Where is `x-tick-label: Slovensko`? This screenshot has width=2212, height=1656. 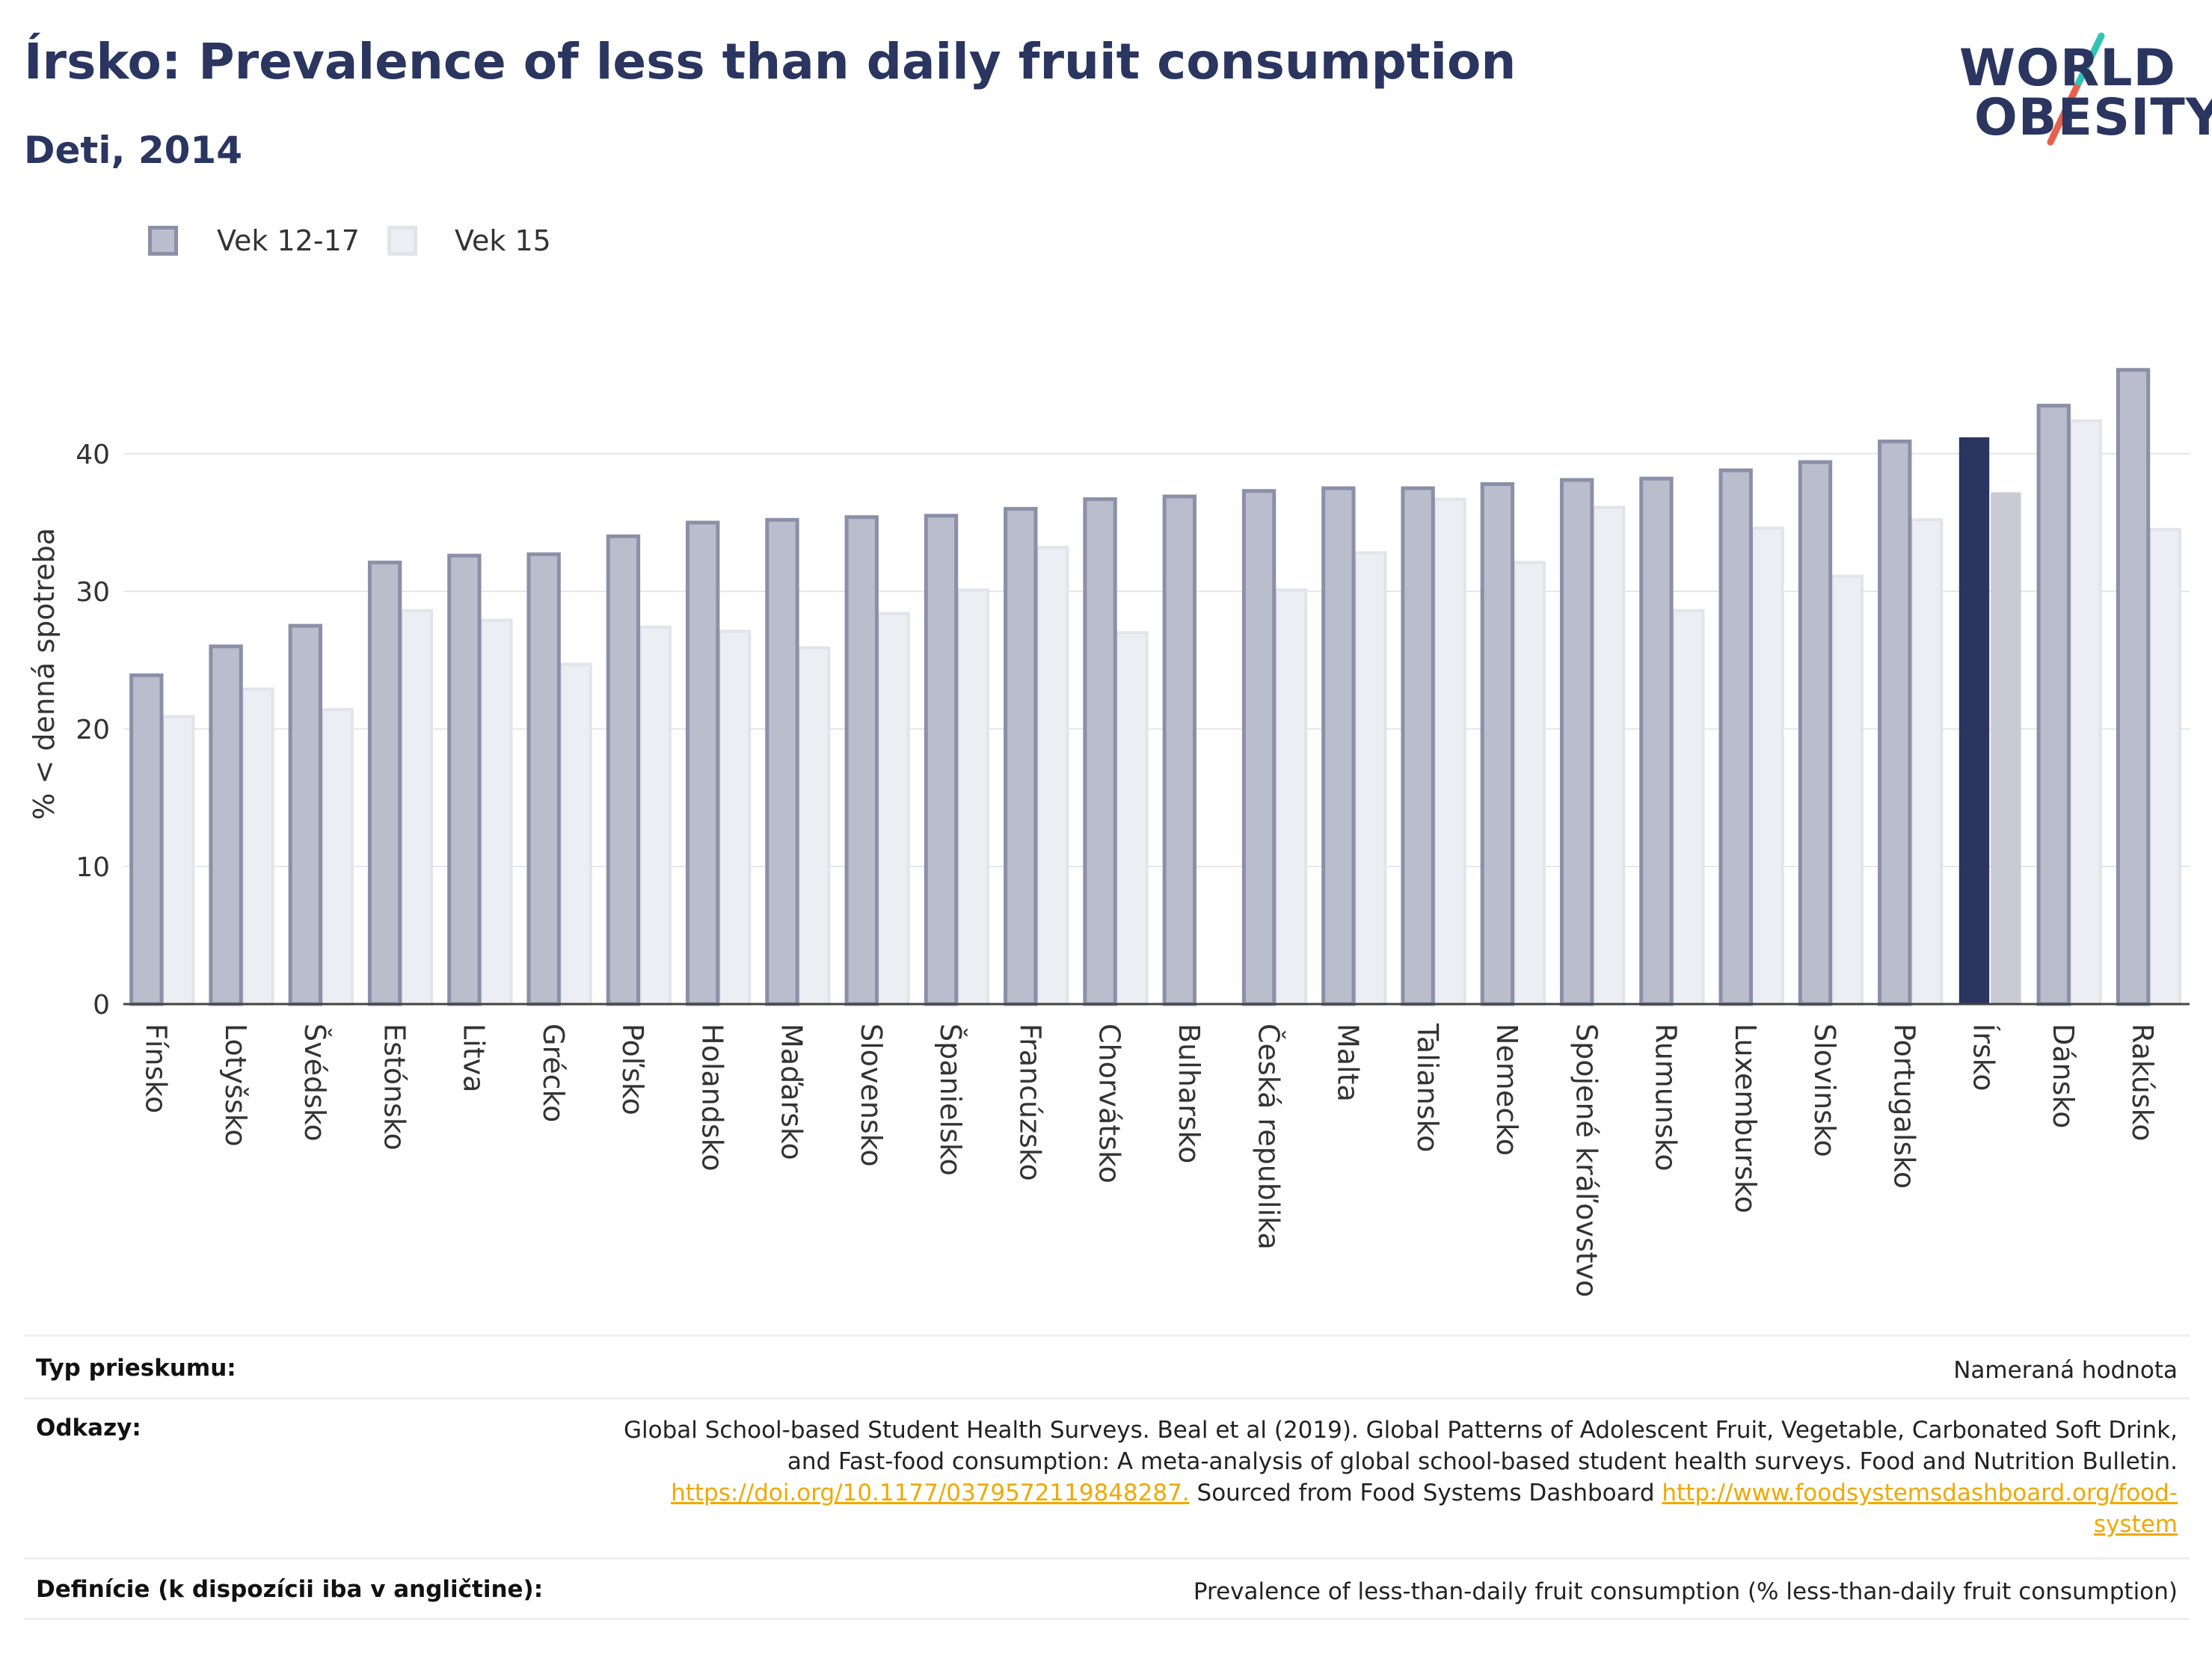
x-tick-label: Slovensko is located at coordinates (872, 1095).